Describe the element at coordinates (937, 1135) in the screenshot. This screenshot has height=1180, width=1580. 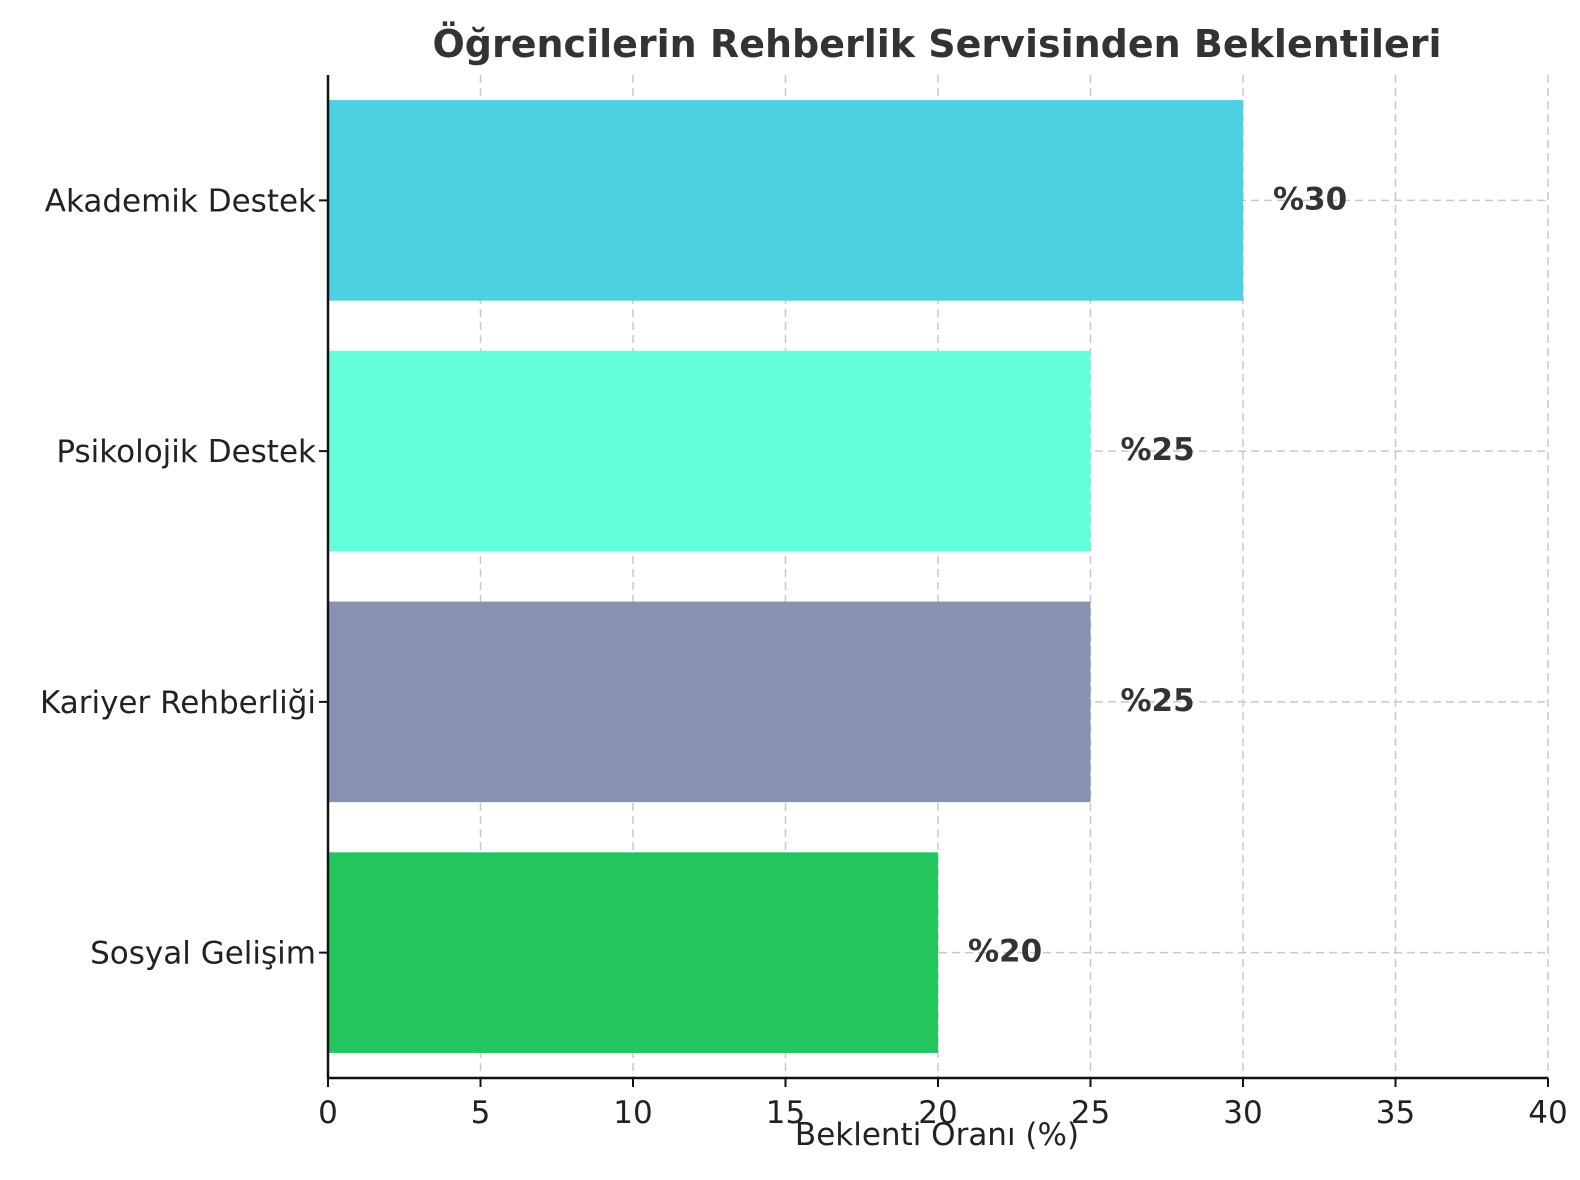
I see `x-axis-title: Beklenti Oranı (%)` at that location.